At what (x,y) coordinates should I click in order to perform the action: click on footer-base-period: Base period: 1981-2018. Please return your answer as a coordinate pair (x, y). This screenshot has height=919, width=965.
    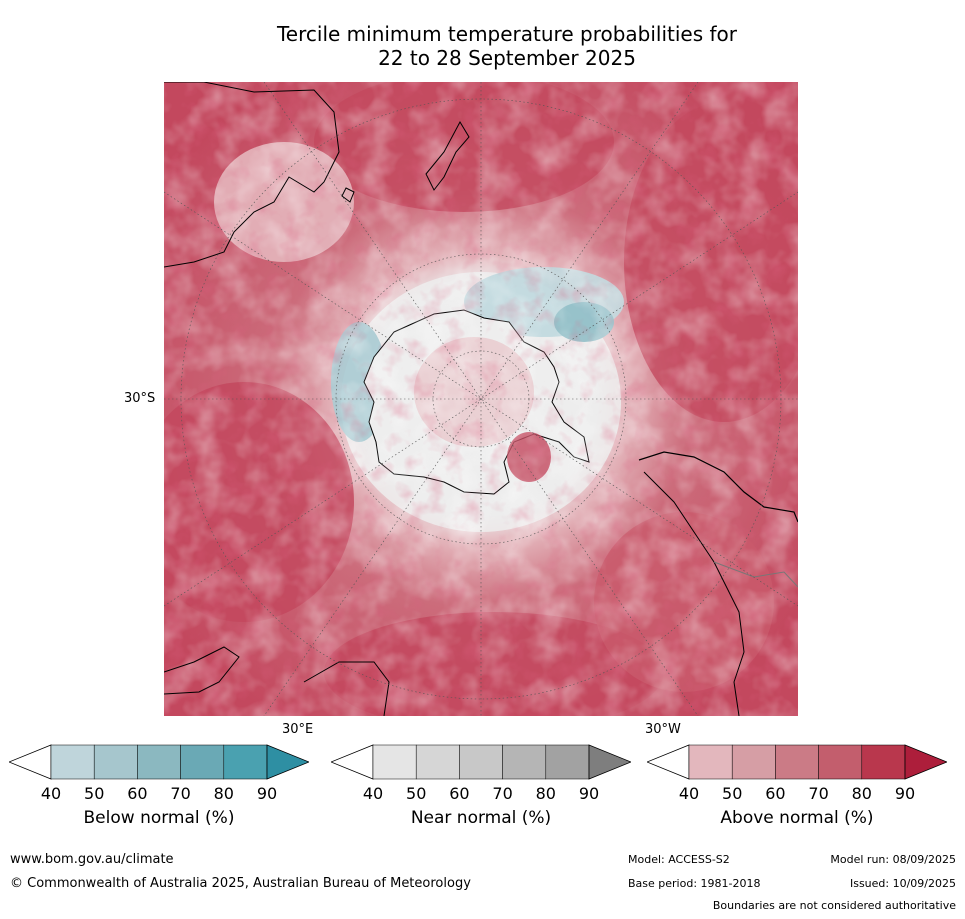
    Looking at the image, I should click on (694, 883).